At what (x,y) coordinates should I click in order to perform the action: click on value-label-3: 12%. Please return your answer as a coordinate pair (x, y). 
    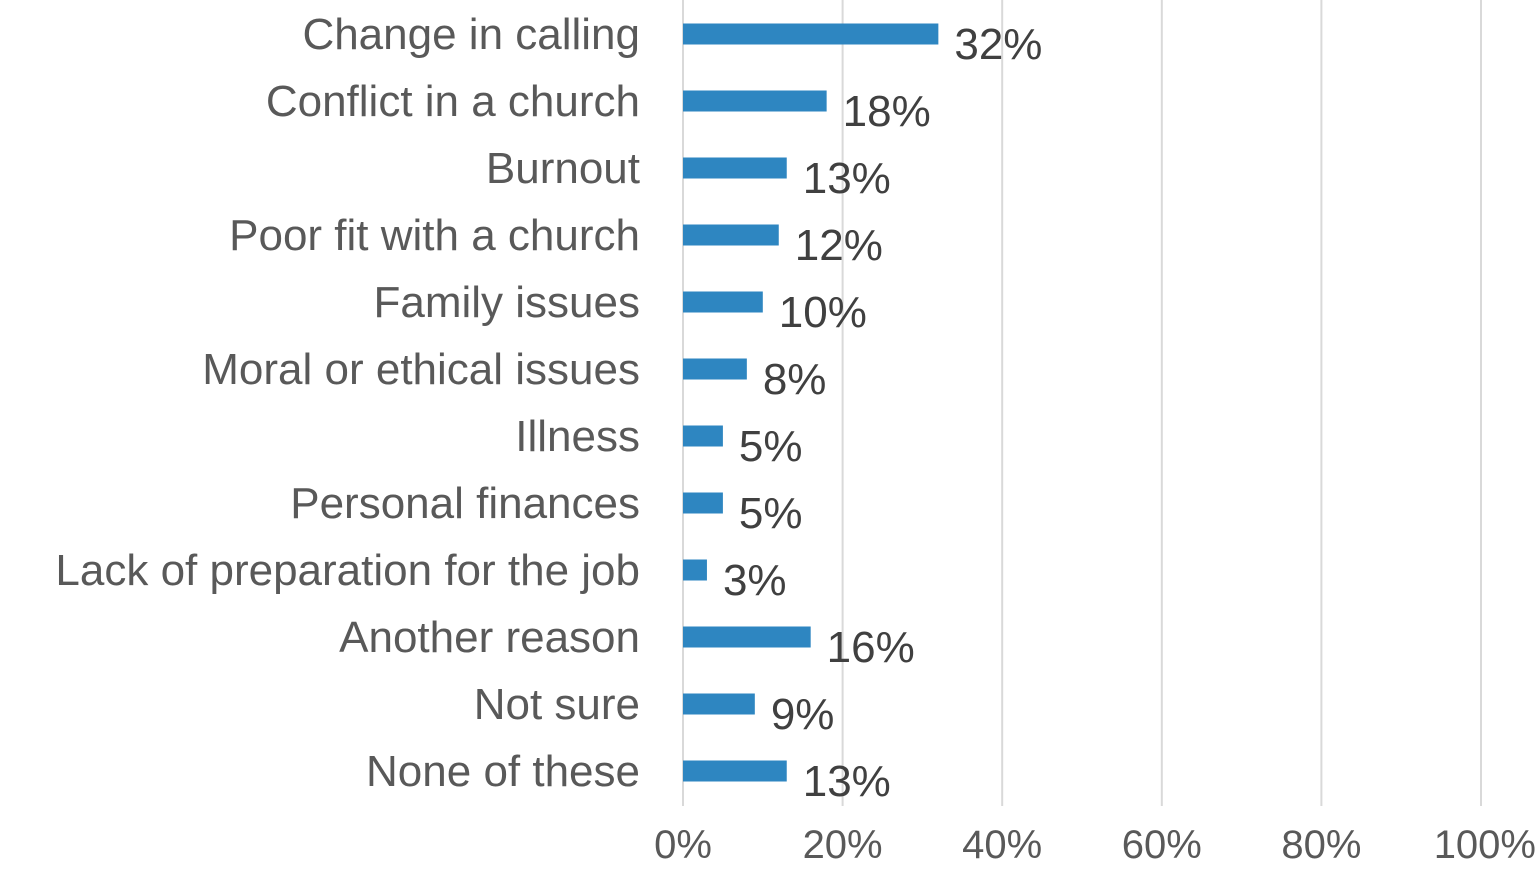
    Looking at the image, I should click on (839, 245).